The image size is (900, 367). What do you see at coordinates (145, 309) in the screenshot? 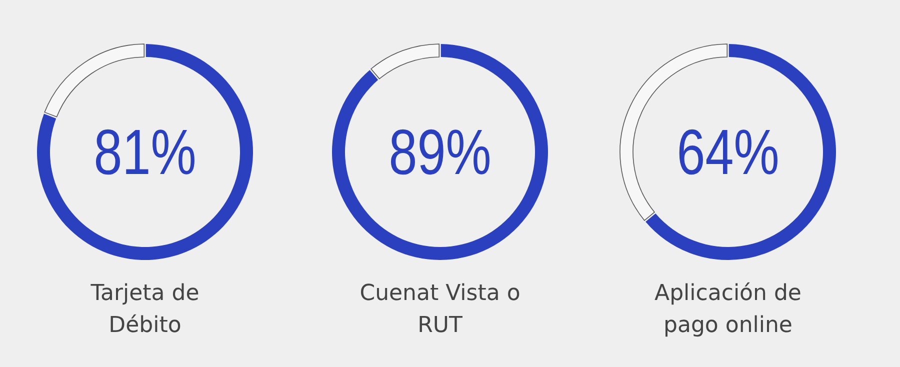
I see `text: Tarjeta de Débito` at bounding box center [145, 309].